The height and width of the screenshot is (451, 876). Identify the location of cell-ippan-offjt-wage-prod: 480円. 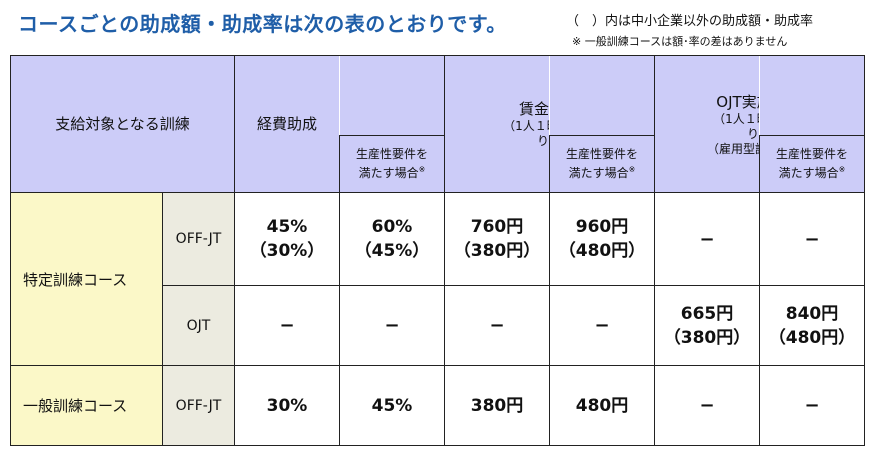
(602, 405).